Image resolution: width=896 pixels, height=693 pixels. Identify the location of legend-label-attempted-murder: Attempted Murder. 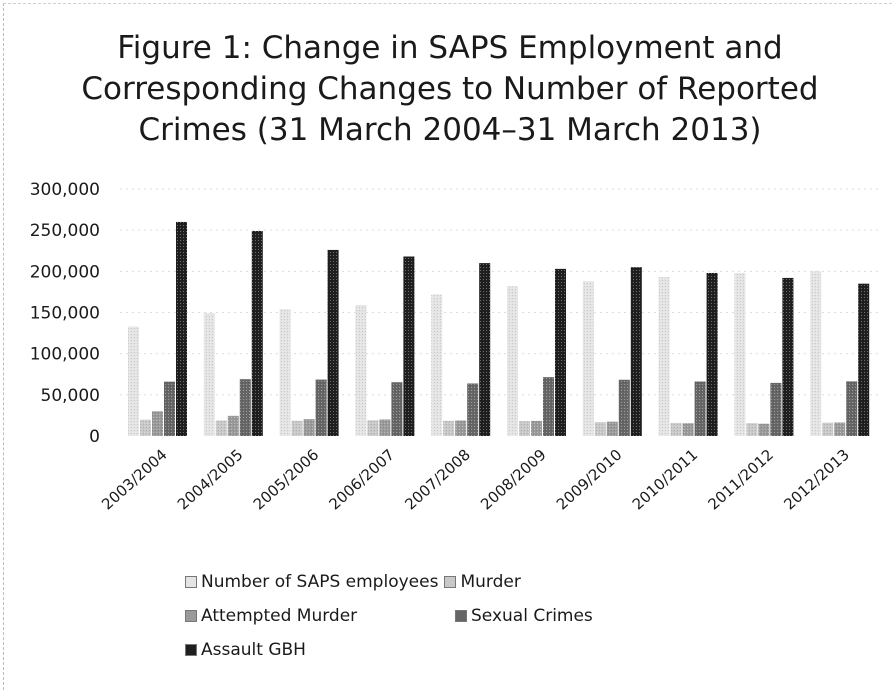
(279, 616).